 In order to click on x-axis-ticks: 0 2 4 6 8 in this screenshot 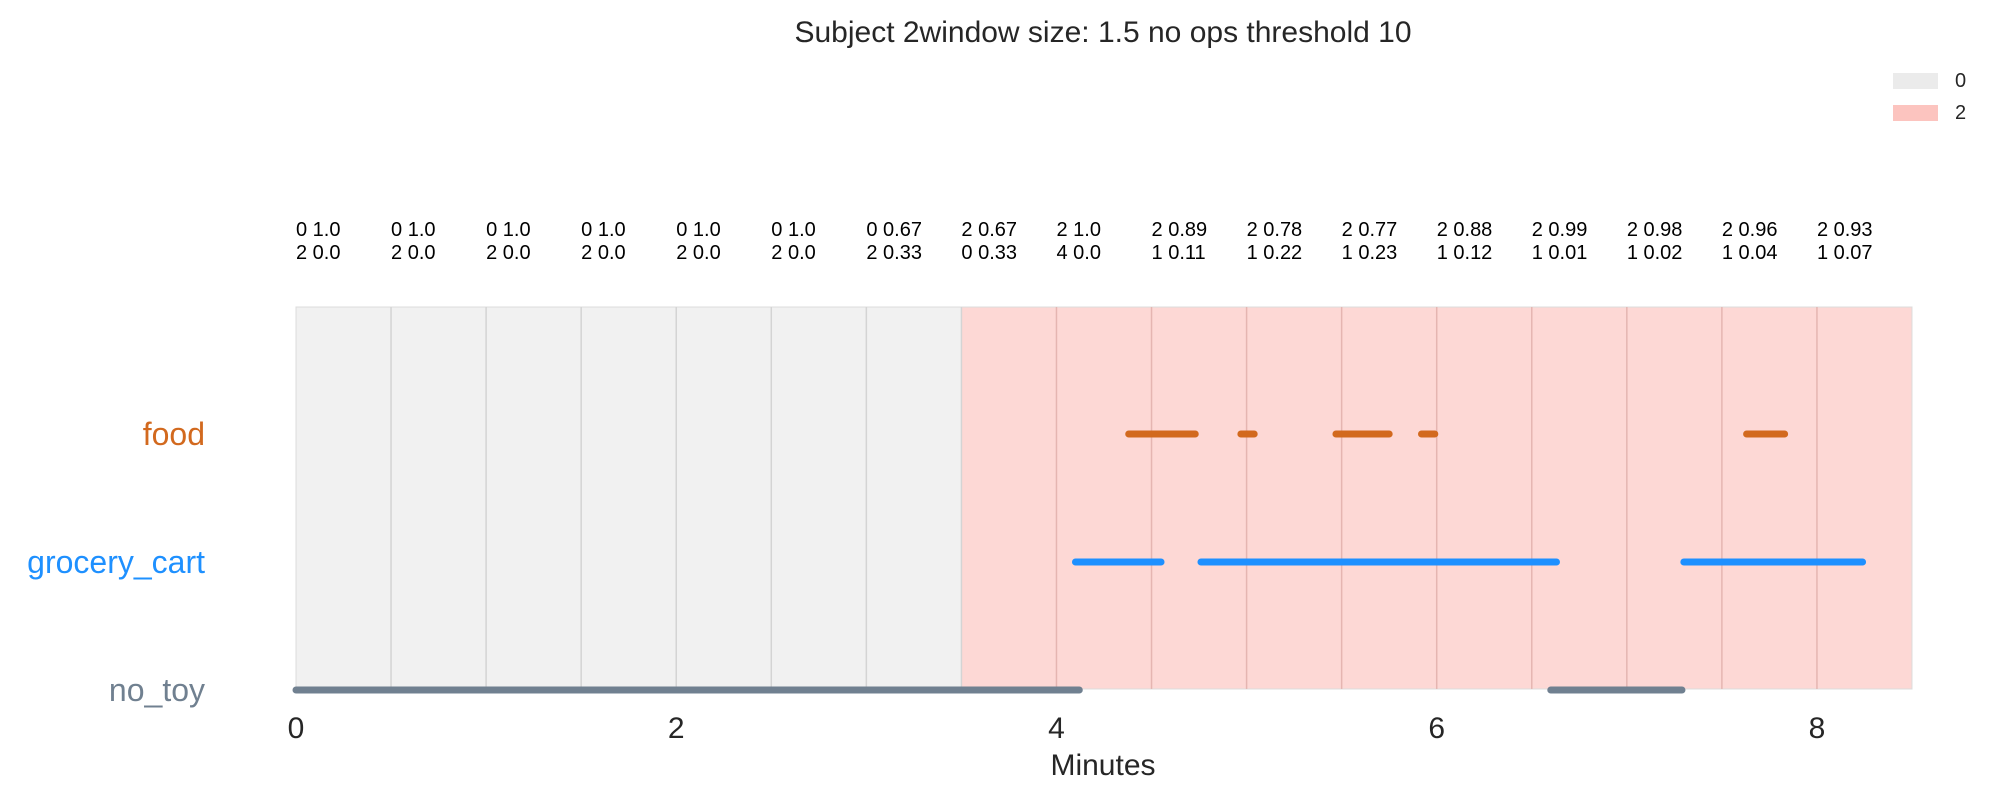, I will do `click(1057, 728)`.